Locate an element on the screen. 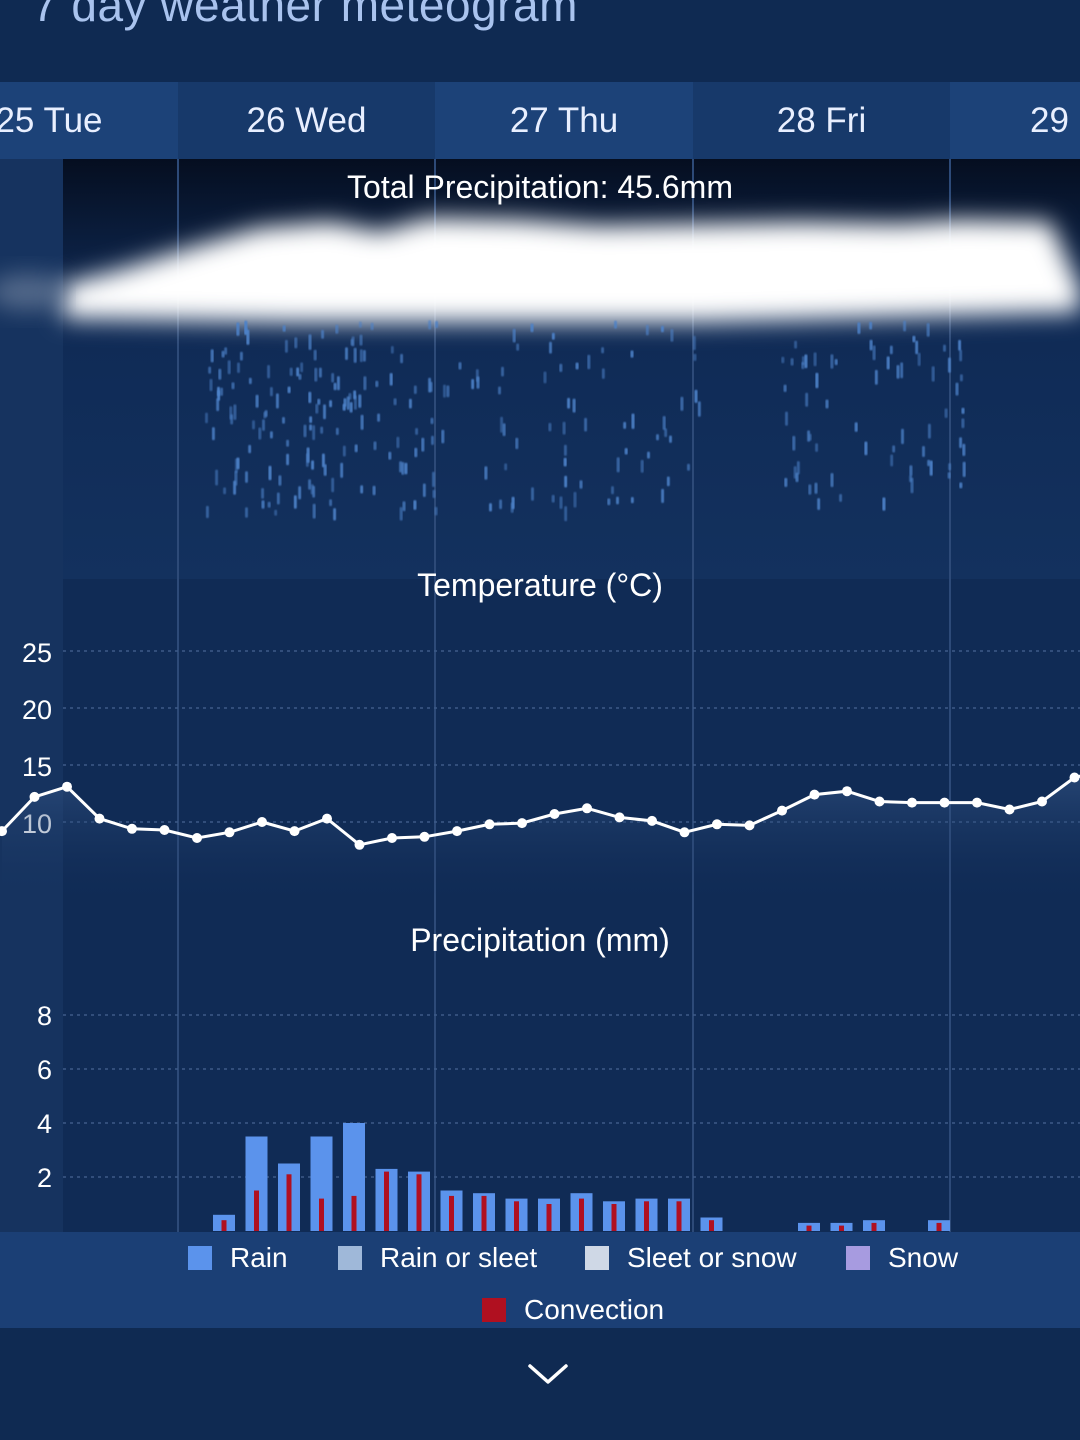  day-tab-1: 25 Tue is located at coordinates (89, 120).